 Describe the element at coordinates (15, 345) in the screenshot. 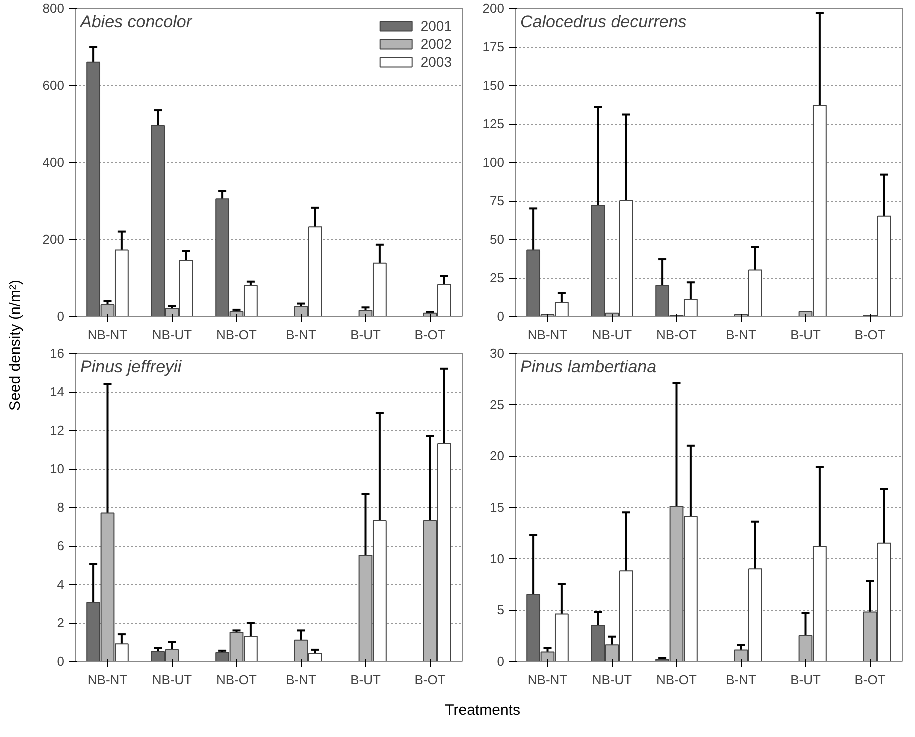

I see `y-axis-title: Seed density (n/m²)` at that location.